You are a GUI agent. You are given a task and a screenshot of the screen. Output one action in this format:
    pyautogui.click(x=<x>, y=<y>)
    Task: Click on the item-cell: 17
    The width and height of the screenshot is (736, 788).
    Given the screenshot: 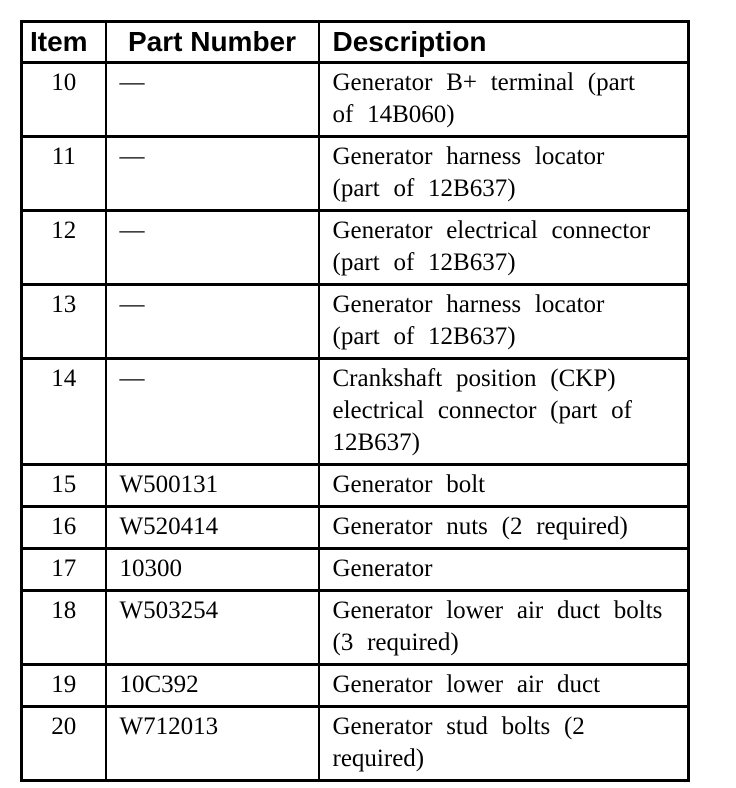 What is the action you would take?
    pyautogui.click(x=63, y=569)
    